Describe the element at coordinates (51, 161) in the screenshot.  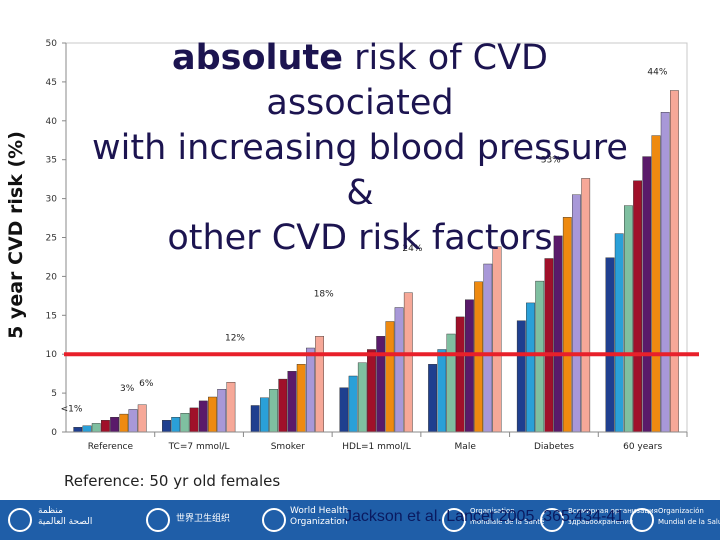
I see `y-tick-label: 35` at that location.